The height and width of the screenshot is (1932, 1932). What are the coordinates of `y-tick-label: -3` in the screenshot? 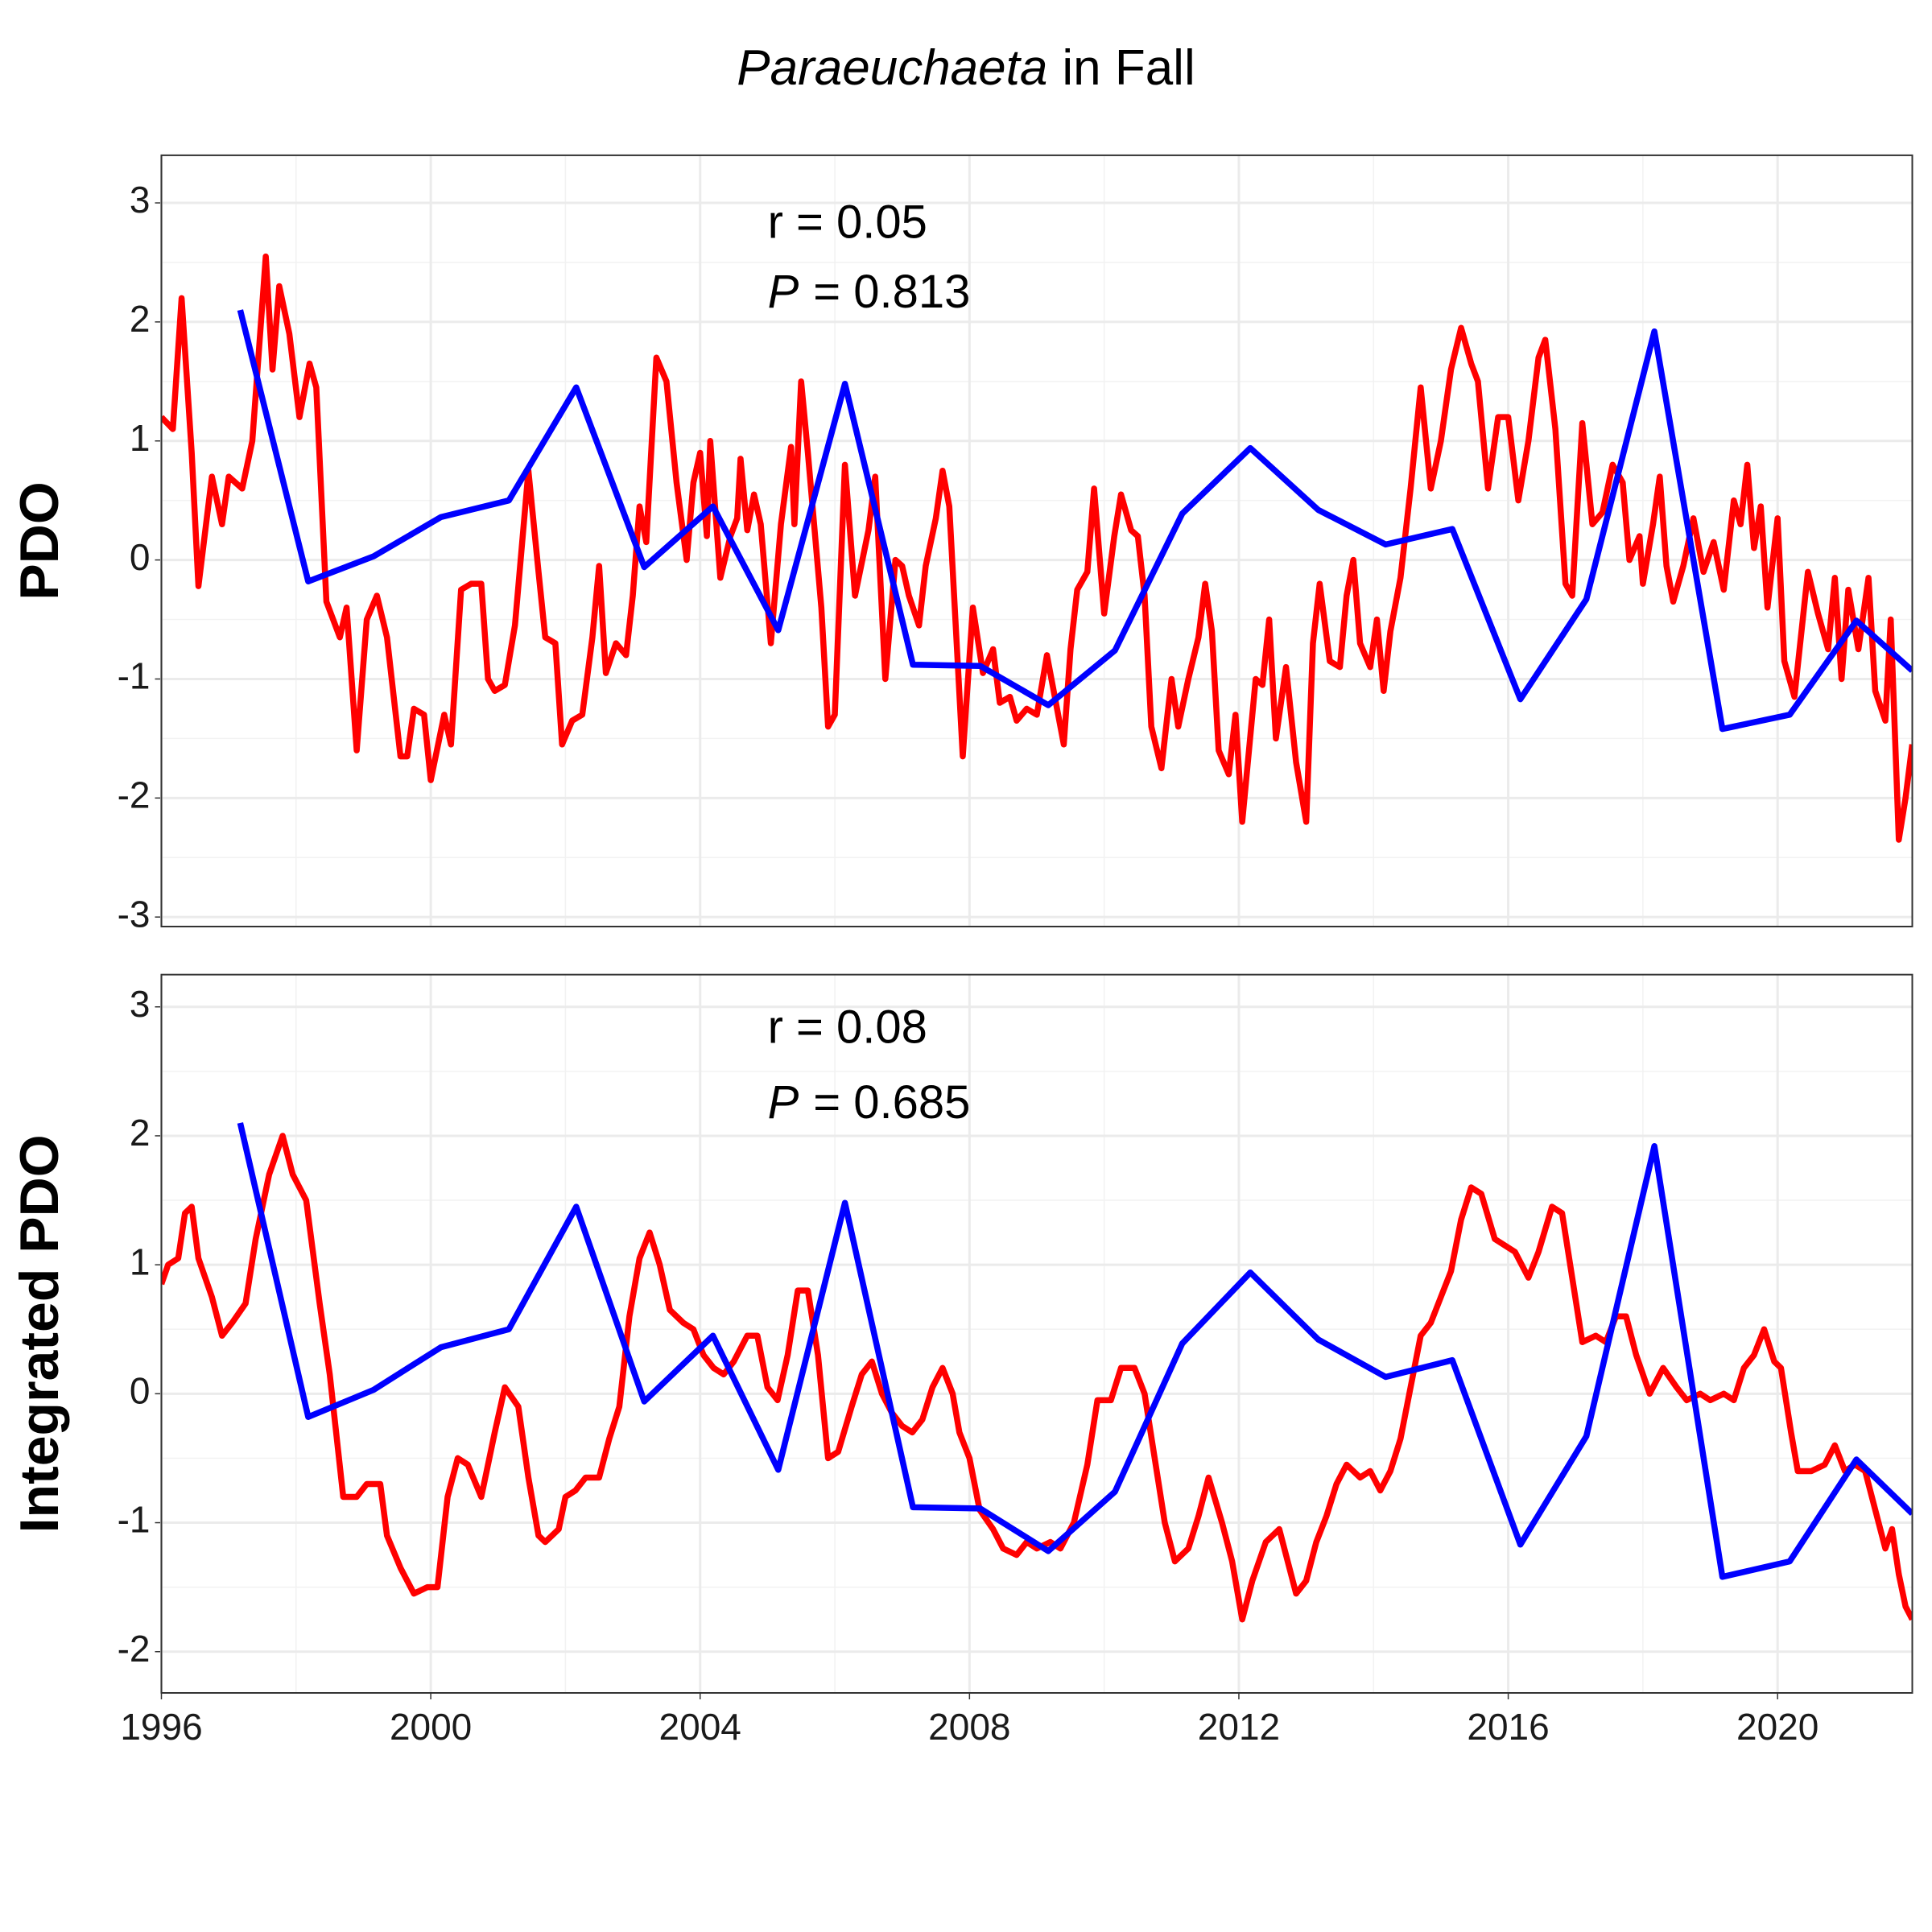 It's located at (134, 914).